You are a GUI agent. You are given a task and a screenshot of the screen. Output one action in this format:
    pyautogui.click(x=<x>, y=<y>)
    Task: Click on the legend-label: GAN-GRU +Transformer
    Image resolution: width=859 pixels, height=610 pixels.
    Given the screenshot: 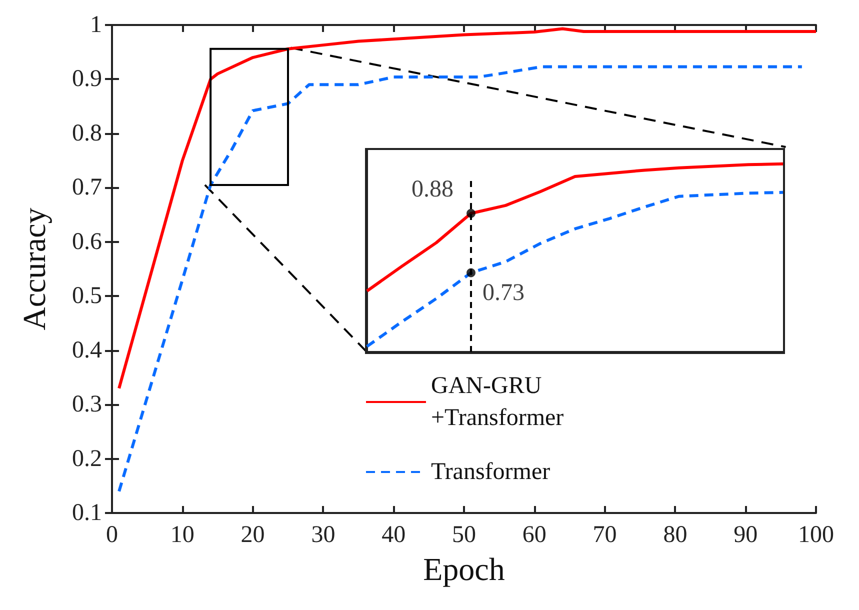 What is the action you would take?
    pyautogui.click(x=497, y=402)
    